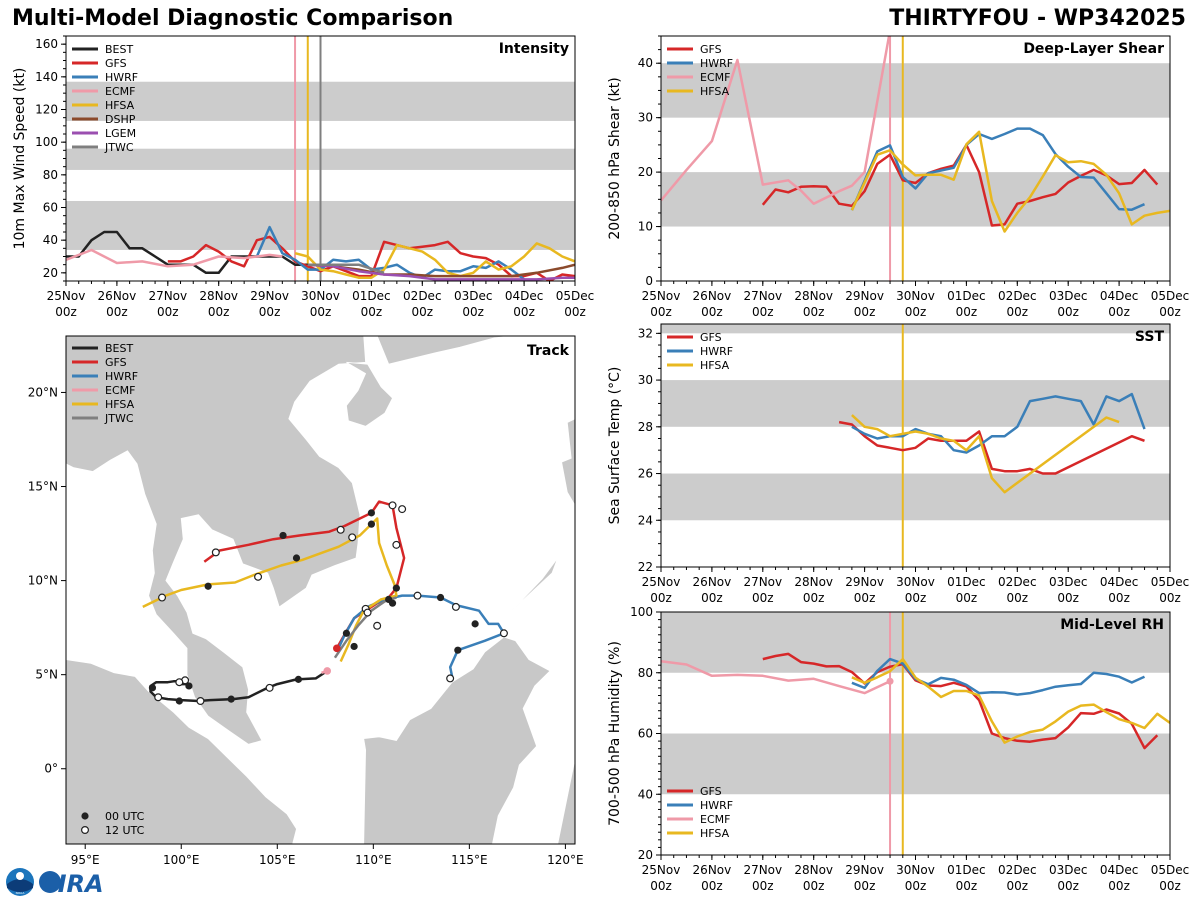  Describe the element at coordinates (43, 581) in the screenshot. I see `lat-tick-label: 10°N` at that location.